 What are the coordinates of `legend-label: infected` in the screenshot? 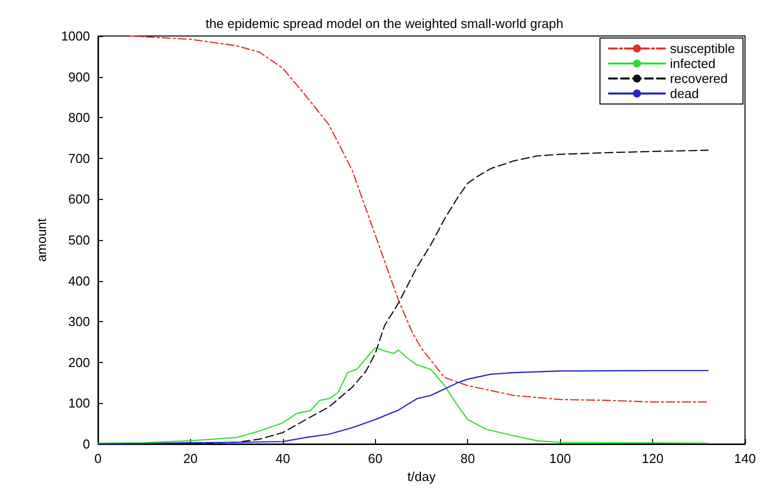 It's located at (693, 63).